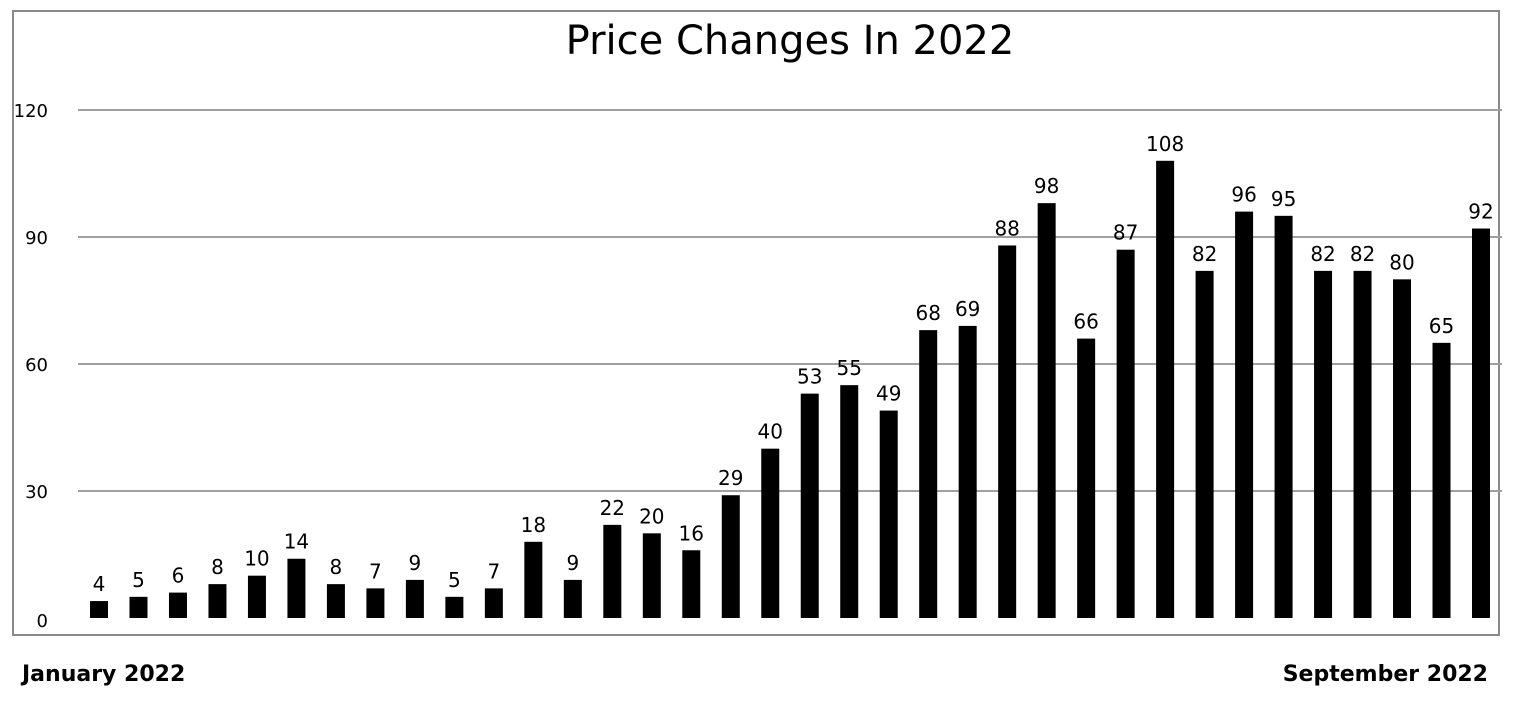  I want to click on y-tick-label: 120, so click(31, 111).